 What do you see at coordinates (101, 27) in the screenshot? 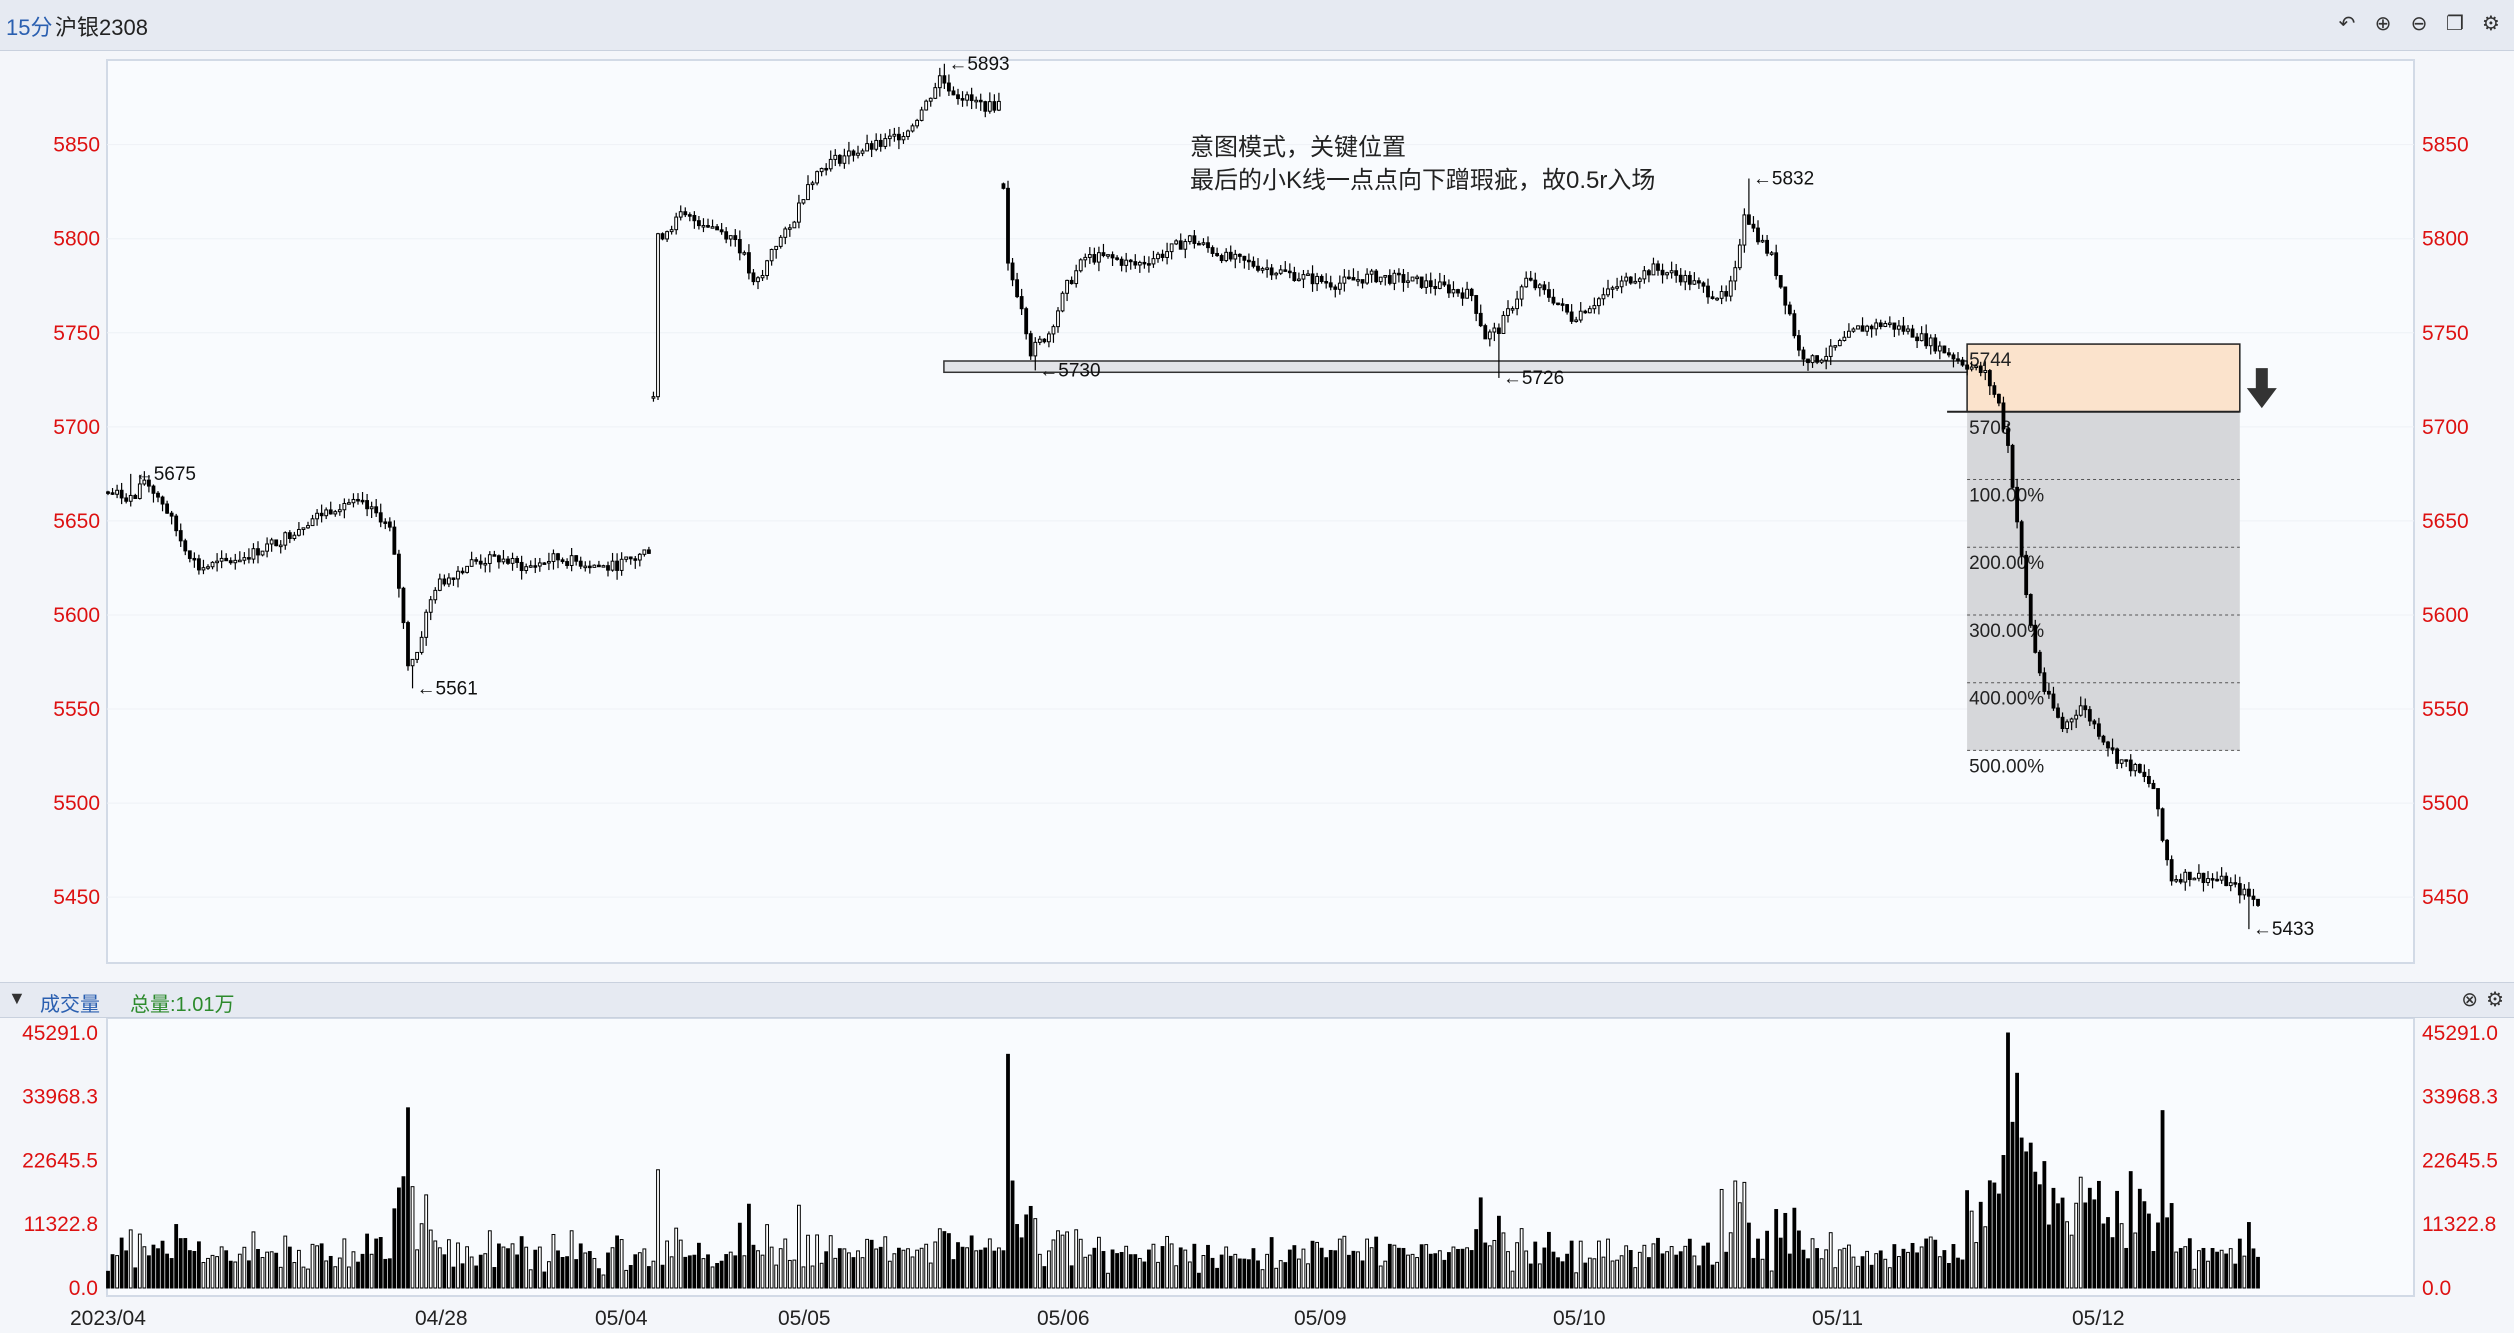
I see `symbol-name: 沪银2308` at bounding box center [101, 27].